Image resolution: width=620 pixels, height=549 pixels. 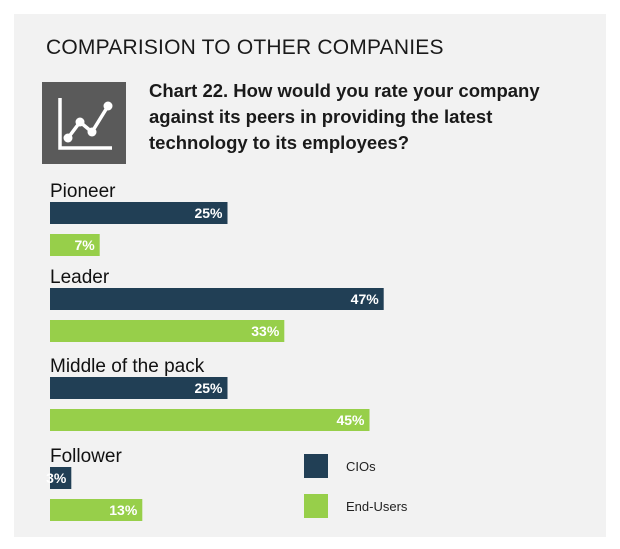 I want to click on category-label-middle-of-the-pack: Middle of the pack, so click(x=127, y=366).